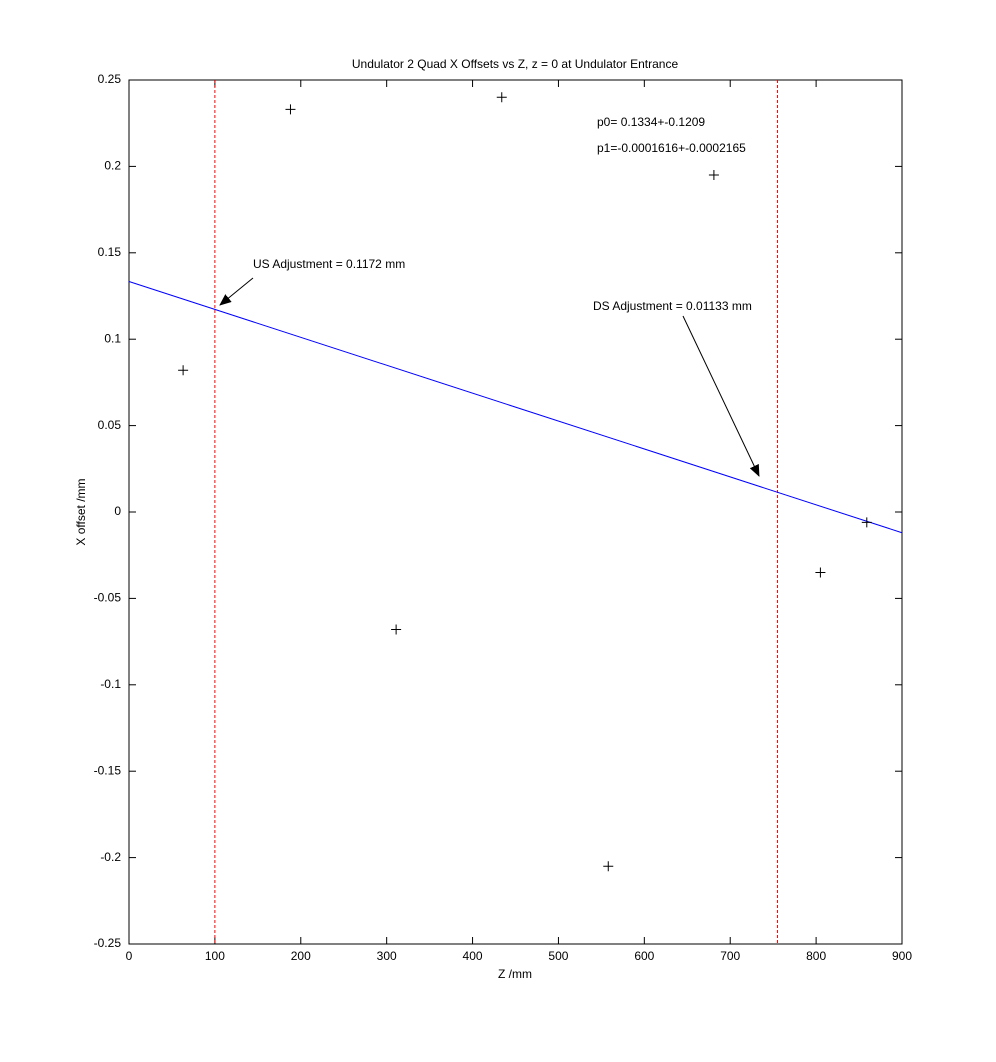 This screenshot has height=1062, width=996. Describe the element at coordinates (515, 974) in the screenshot. I see `x-axis-label: Z /mm` at that location.